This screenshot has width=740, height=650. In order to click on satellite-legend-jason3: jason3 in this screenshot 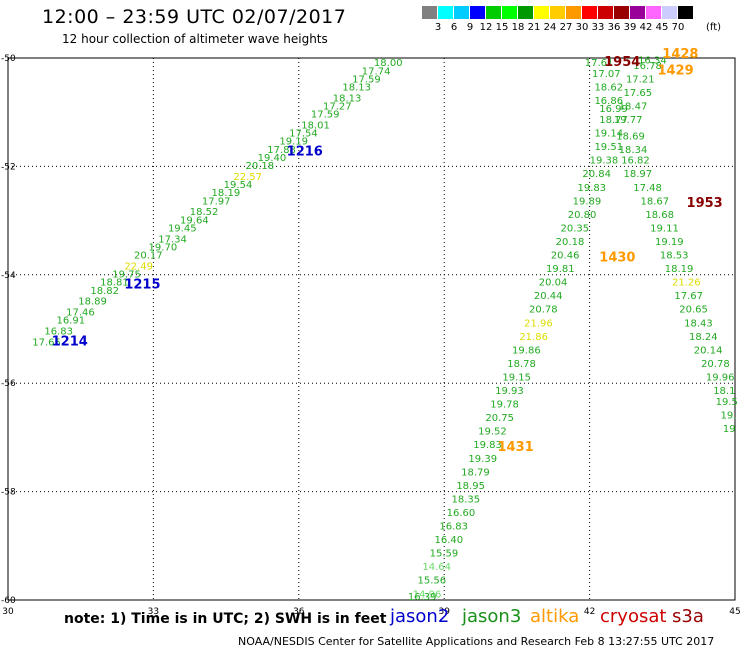, I will do `click(492, 616)`.